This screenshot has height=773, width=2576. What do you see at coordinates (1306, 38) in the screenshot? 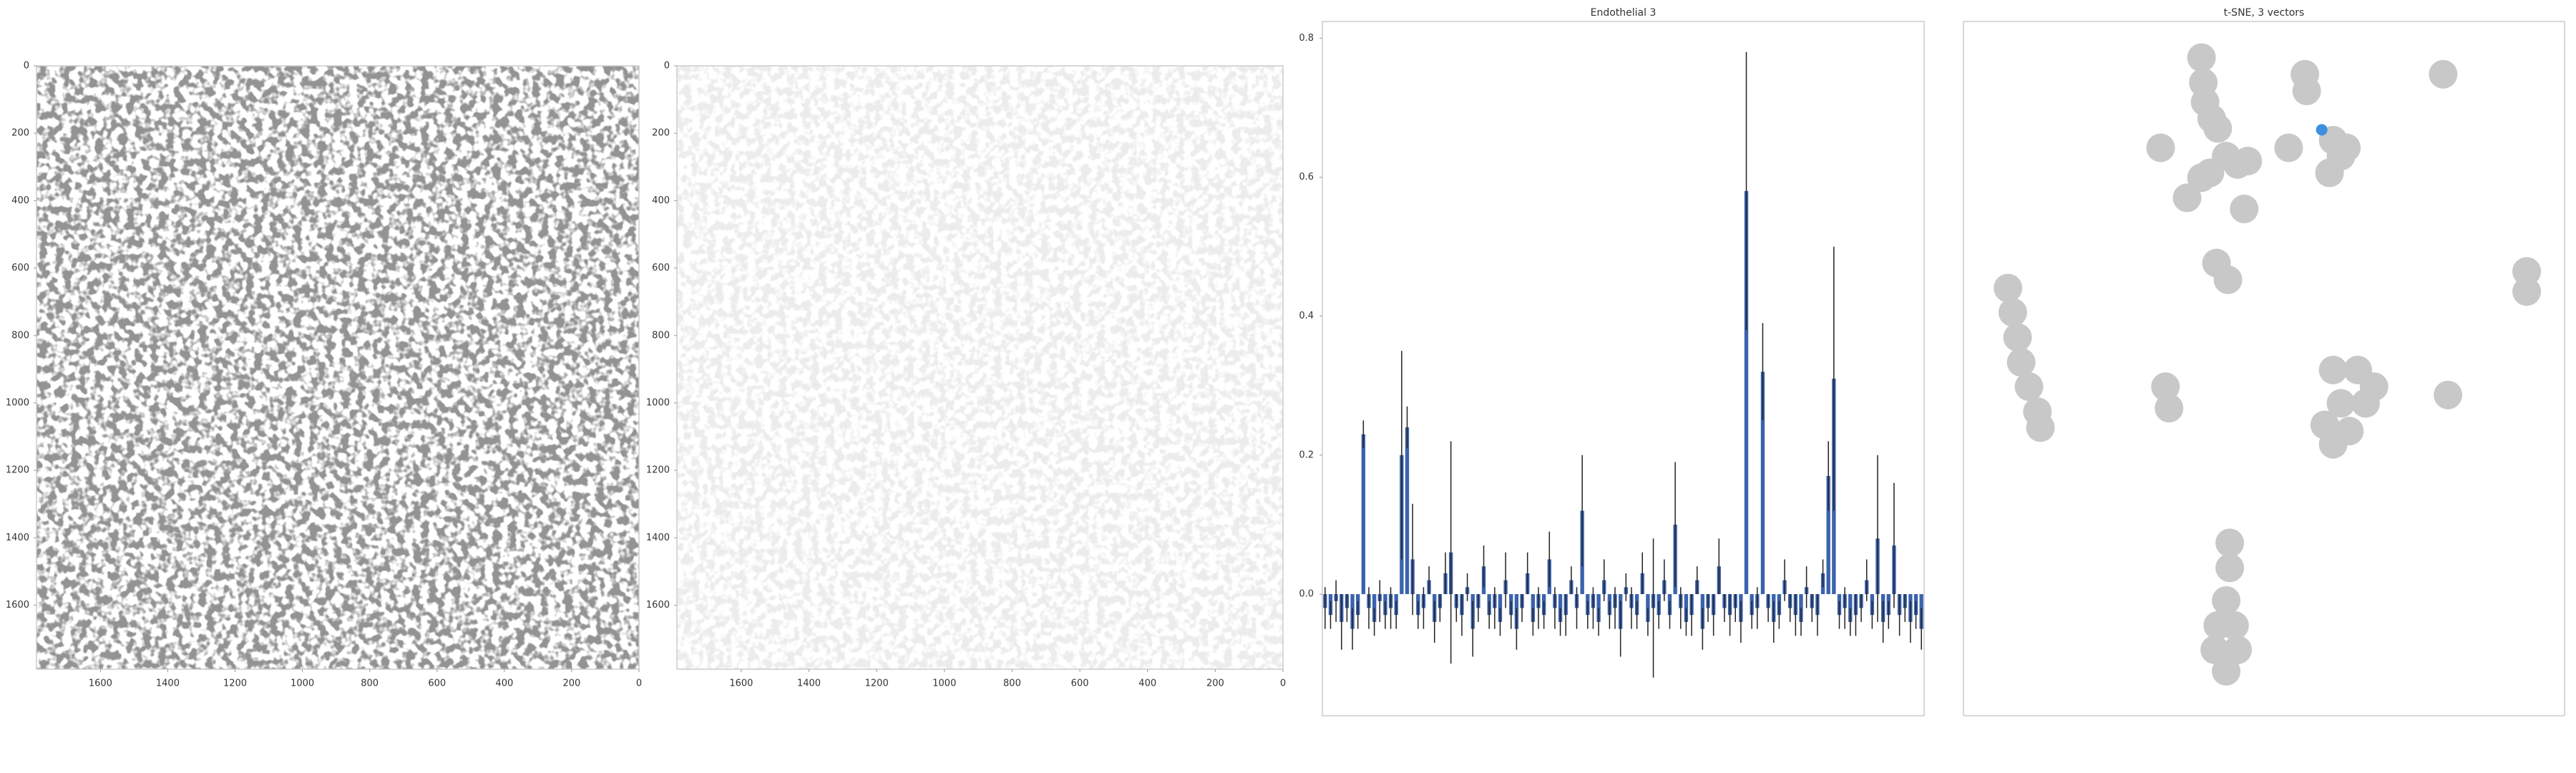
I see `y-tick-label: 0.8` at bounding box center [1306, 38].